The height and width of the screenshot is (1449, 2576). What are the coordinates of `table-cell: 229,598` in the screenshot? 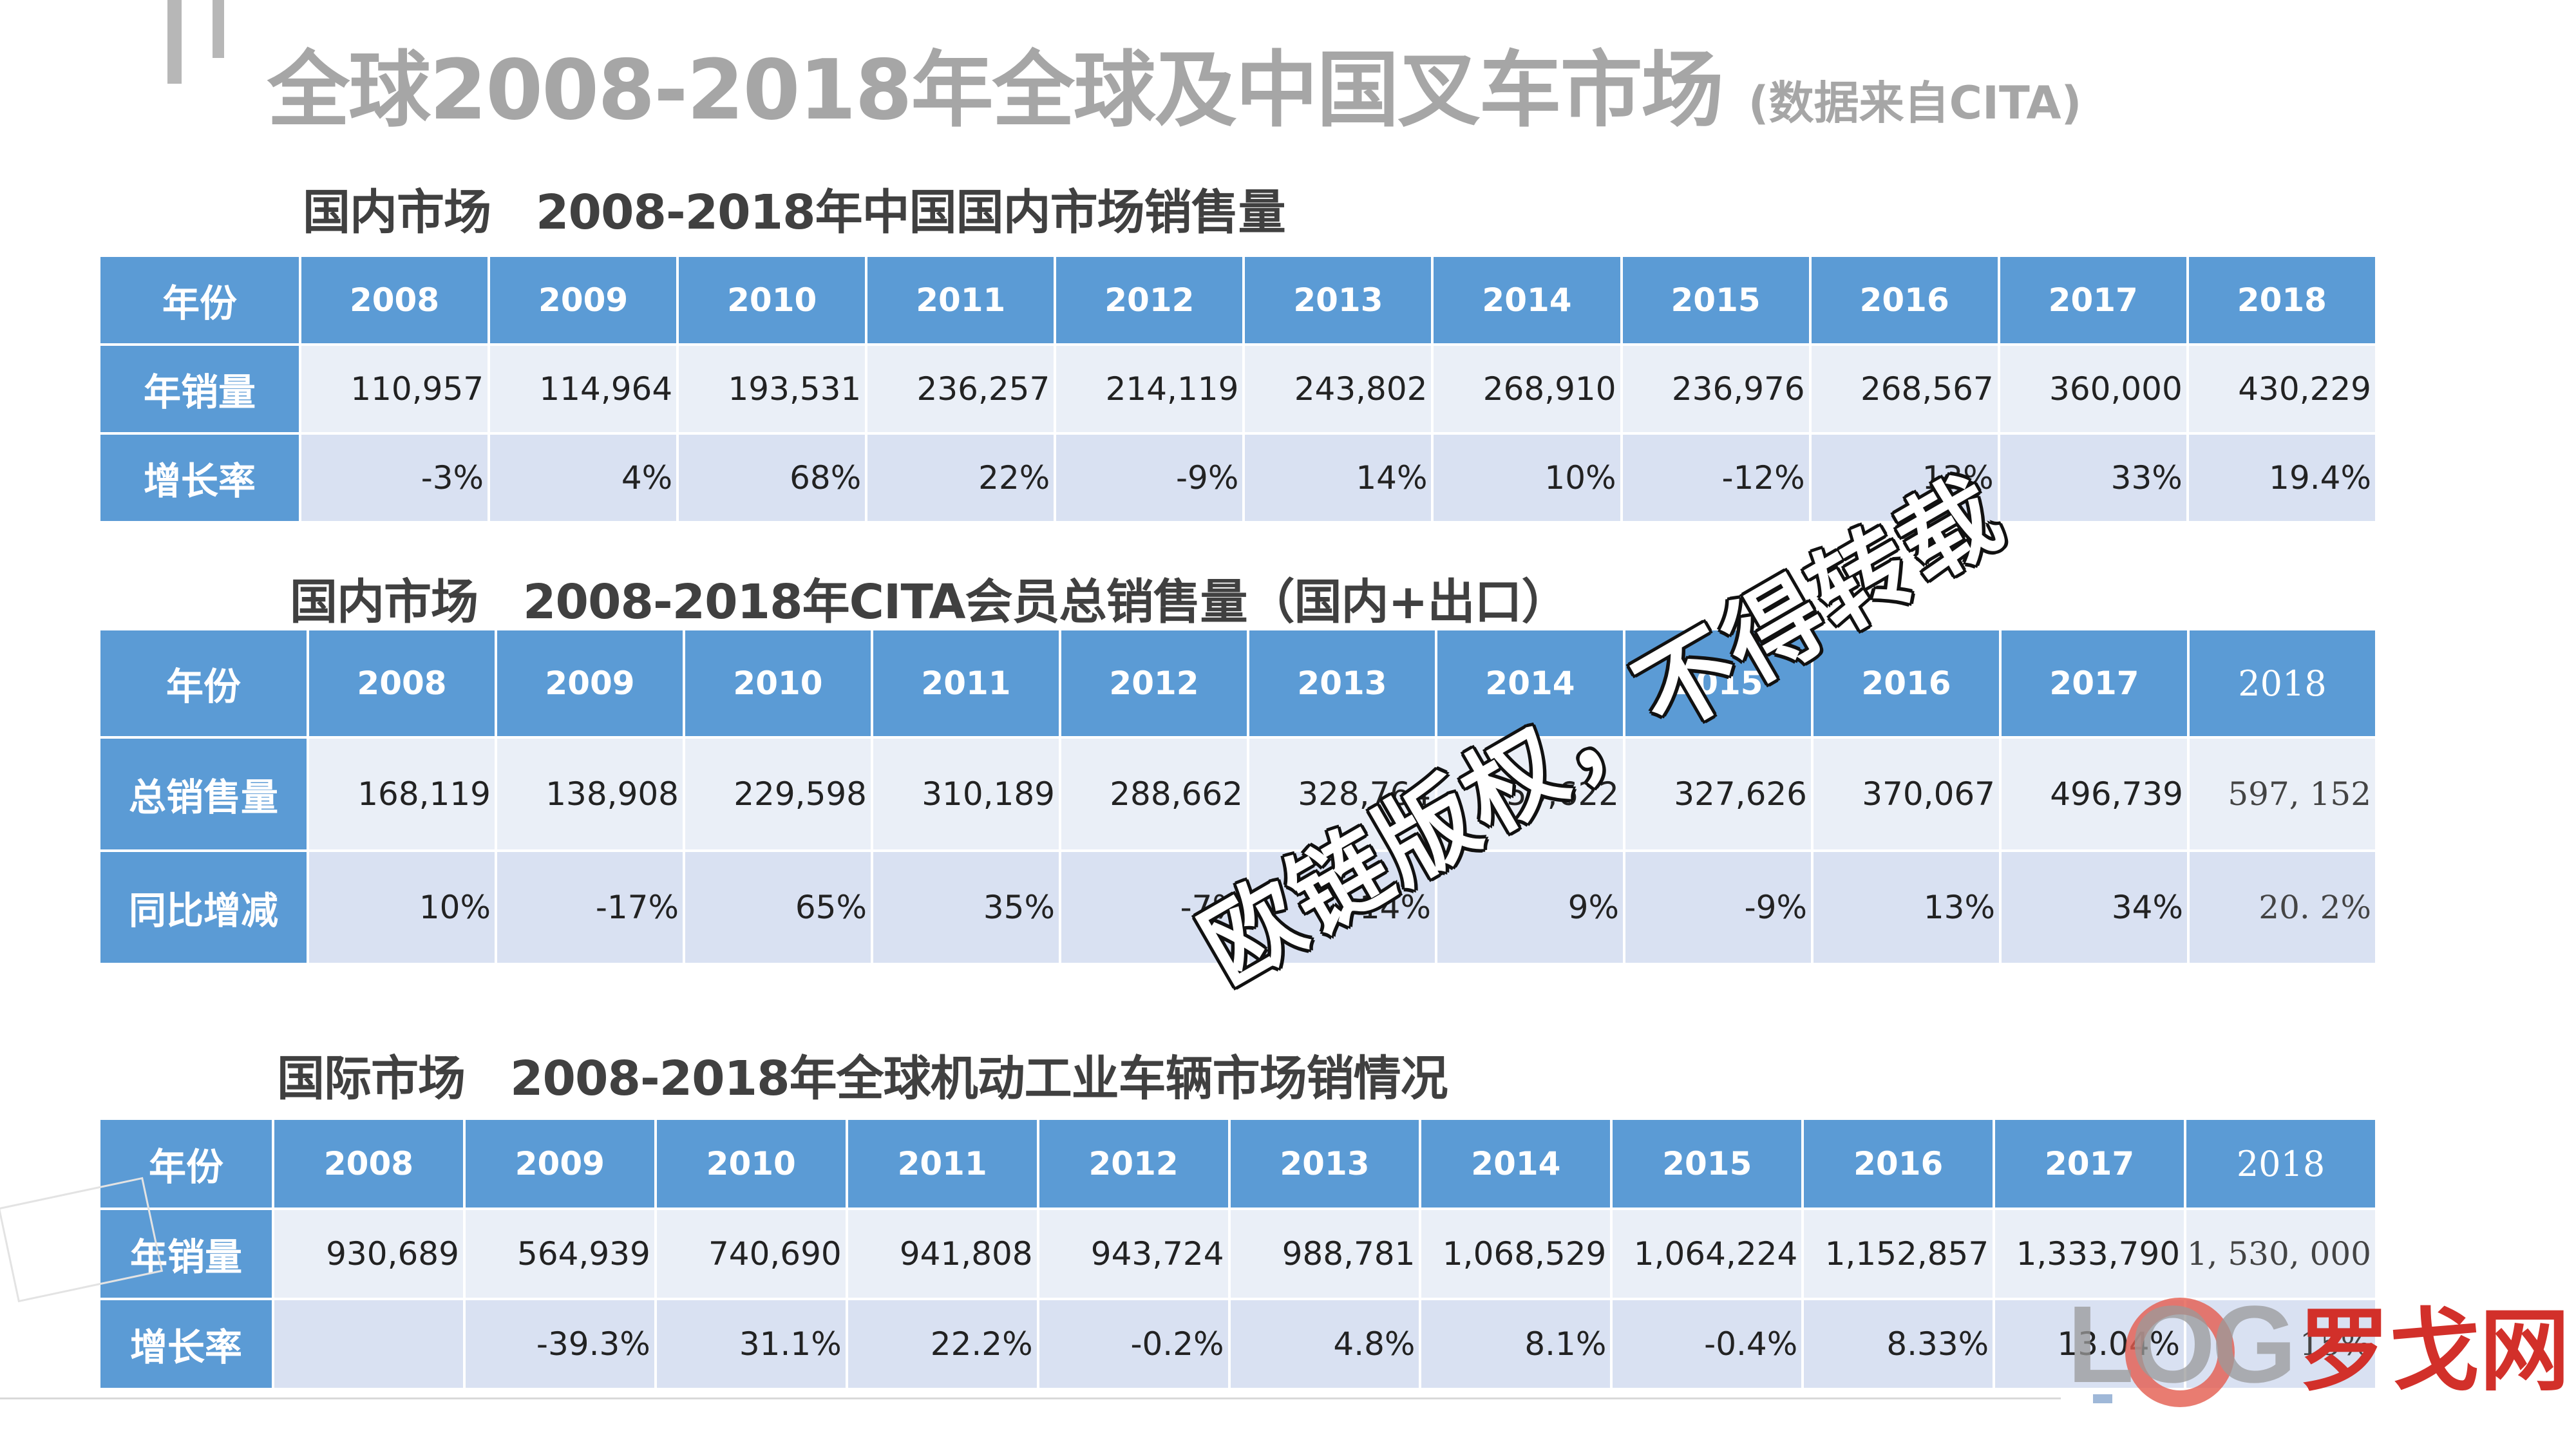 It's located at (778, 794).